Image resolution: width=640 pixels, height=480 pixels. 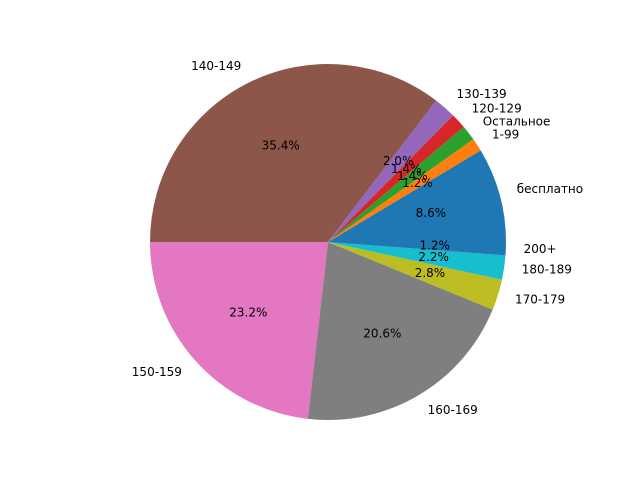 I want to click on slice-label: бесплатно, so click(x=550, y=189).